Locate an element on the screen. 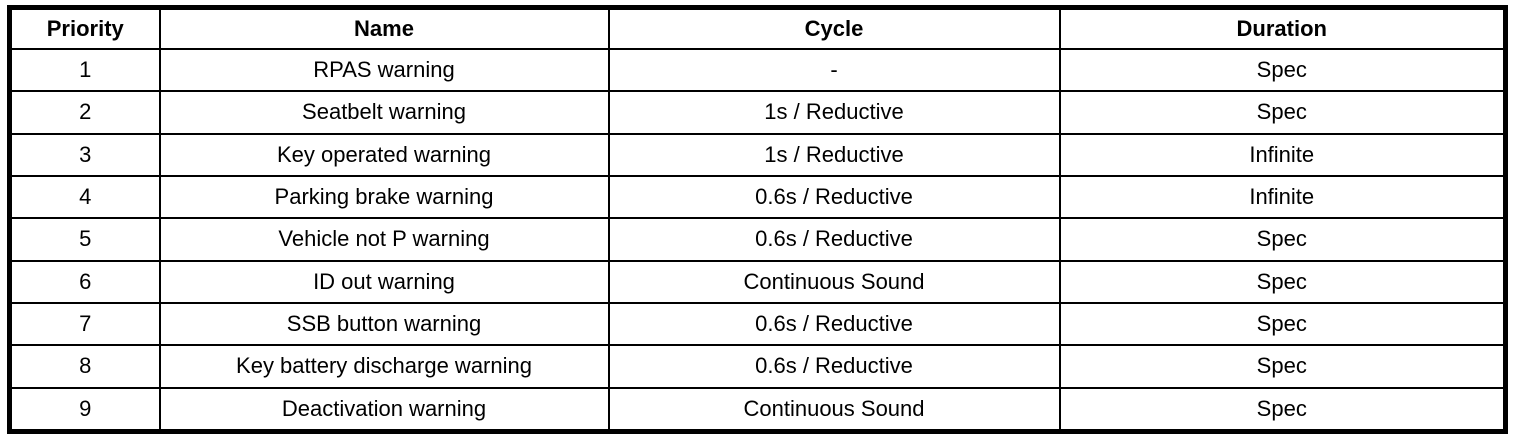 Image resolution: width=1520 pixels, height=436 pixels. cell-priority: 5 is located at coordinates (84, 239).